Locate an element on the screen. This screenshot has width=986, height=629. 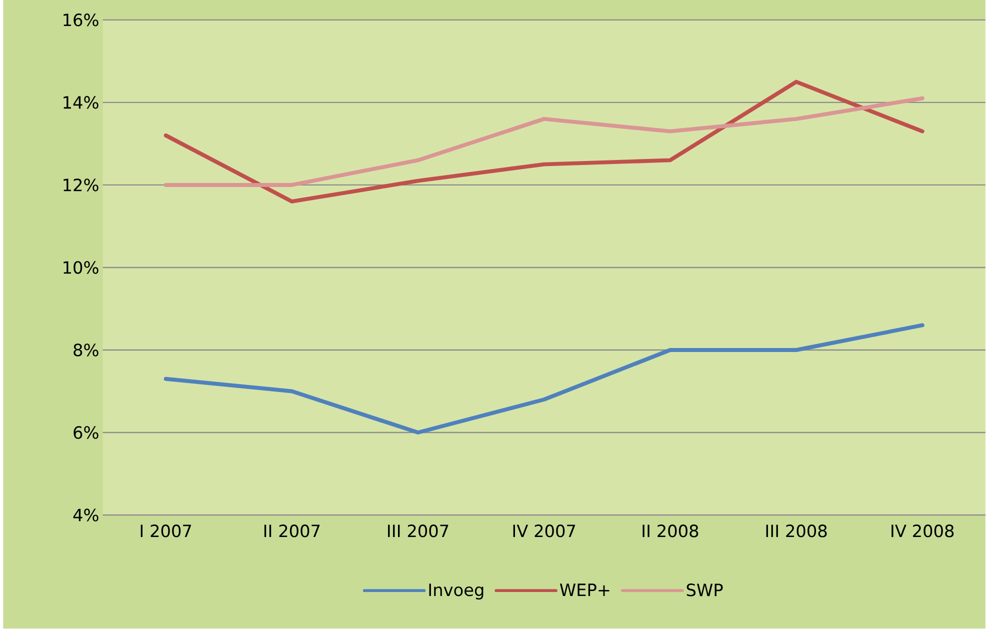
legend-label: Invoeg is located at coordinates (456, 592).